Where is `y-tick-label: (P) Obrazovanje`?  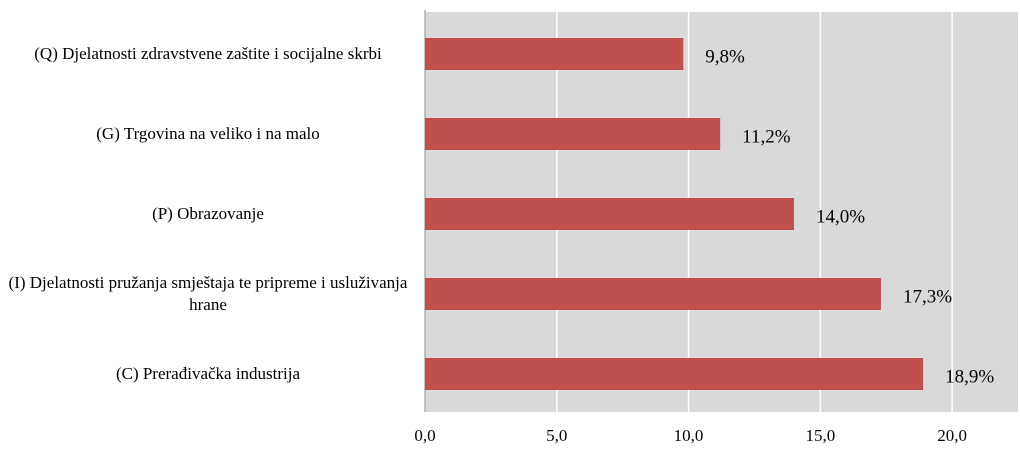 y-tick-label: (P) Obrazovanje is located at coordinates (208, 213).